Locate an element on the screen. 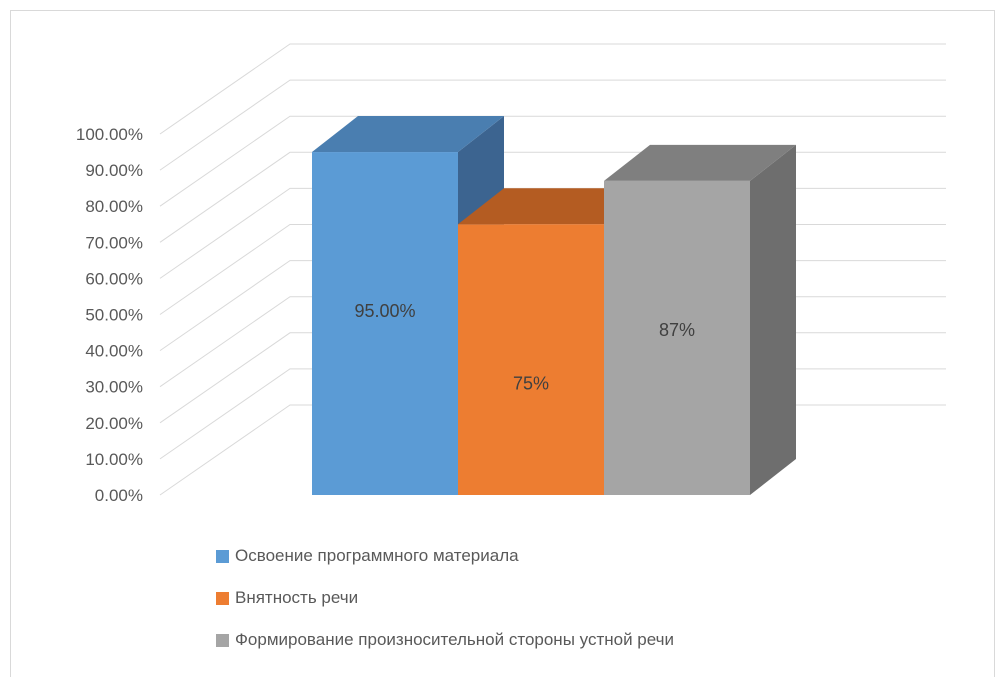 The height and width of the screenshot is (677, 1000). y-tick-label: 10.00% is located at coordinates (114, 459).